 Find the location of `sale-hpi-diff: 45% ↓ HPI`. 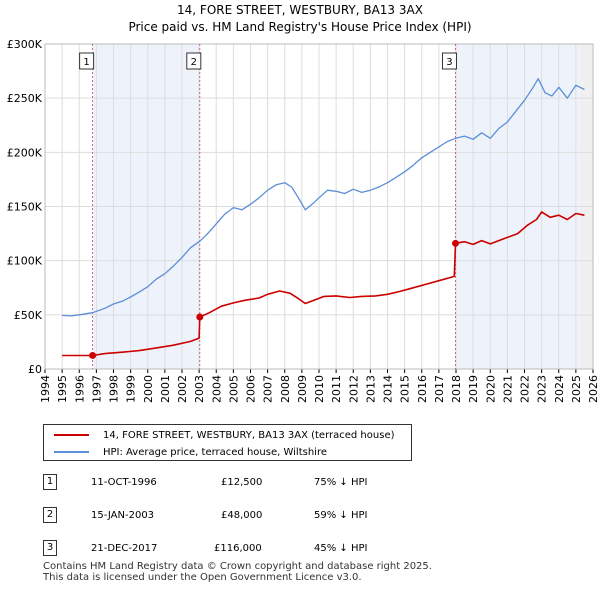

sale-hpi-diff: 45% ↓ HPI is located at coordinates (341, 548).